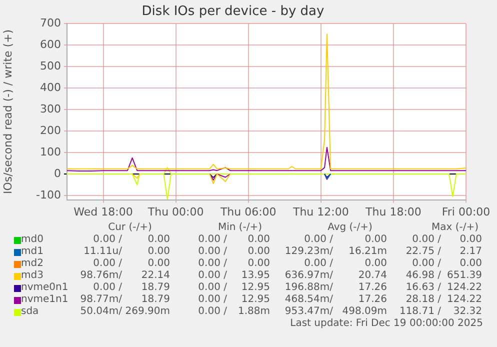  I want to click on legend-label: nvme1n1, so click(44, 300).